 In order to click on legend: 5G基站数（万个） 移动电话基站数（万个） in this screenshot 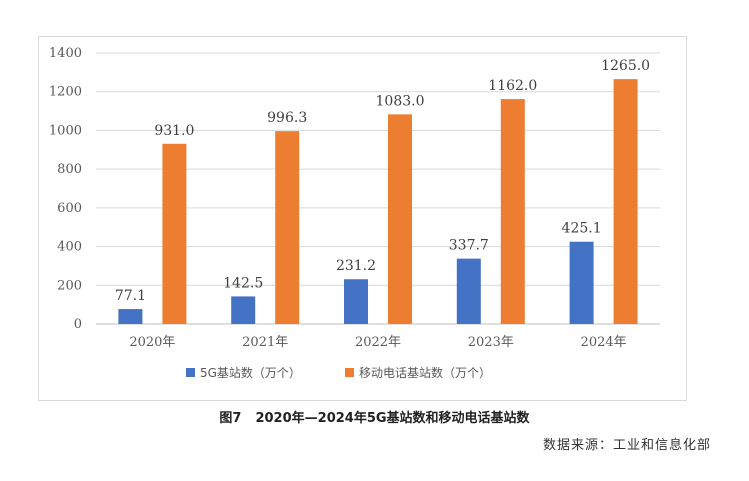, I will do `click(338, 372)`.